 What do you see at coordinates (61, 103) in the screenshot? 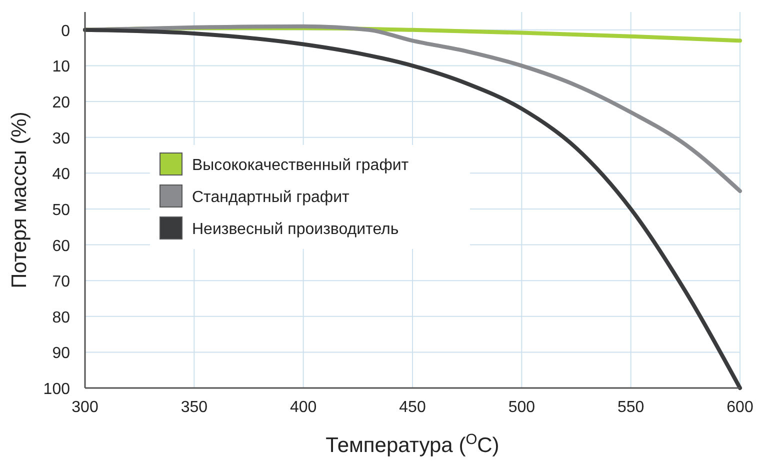
I see `y-tick-label: 20` at bounding box center [61, 103].